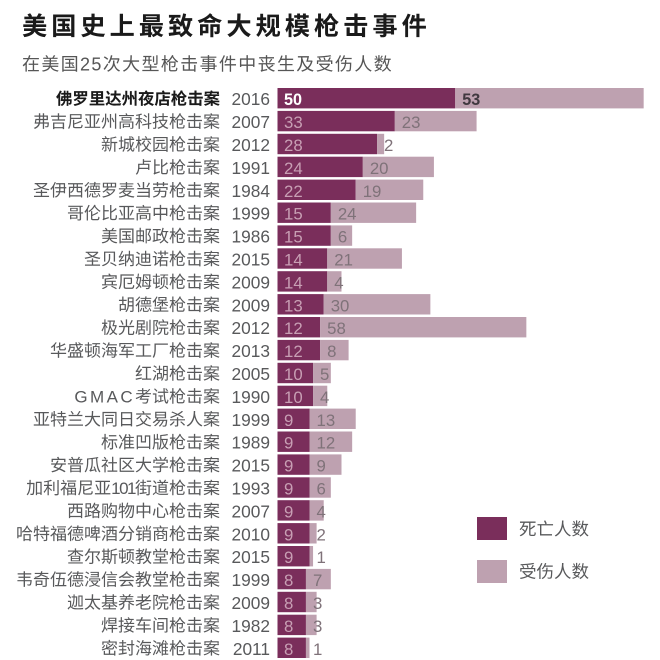  I want to click on svg-text: 1989, so click(251, 443).